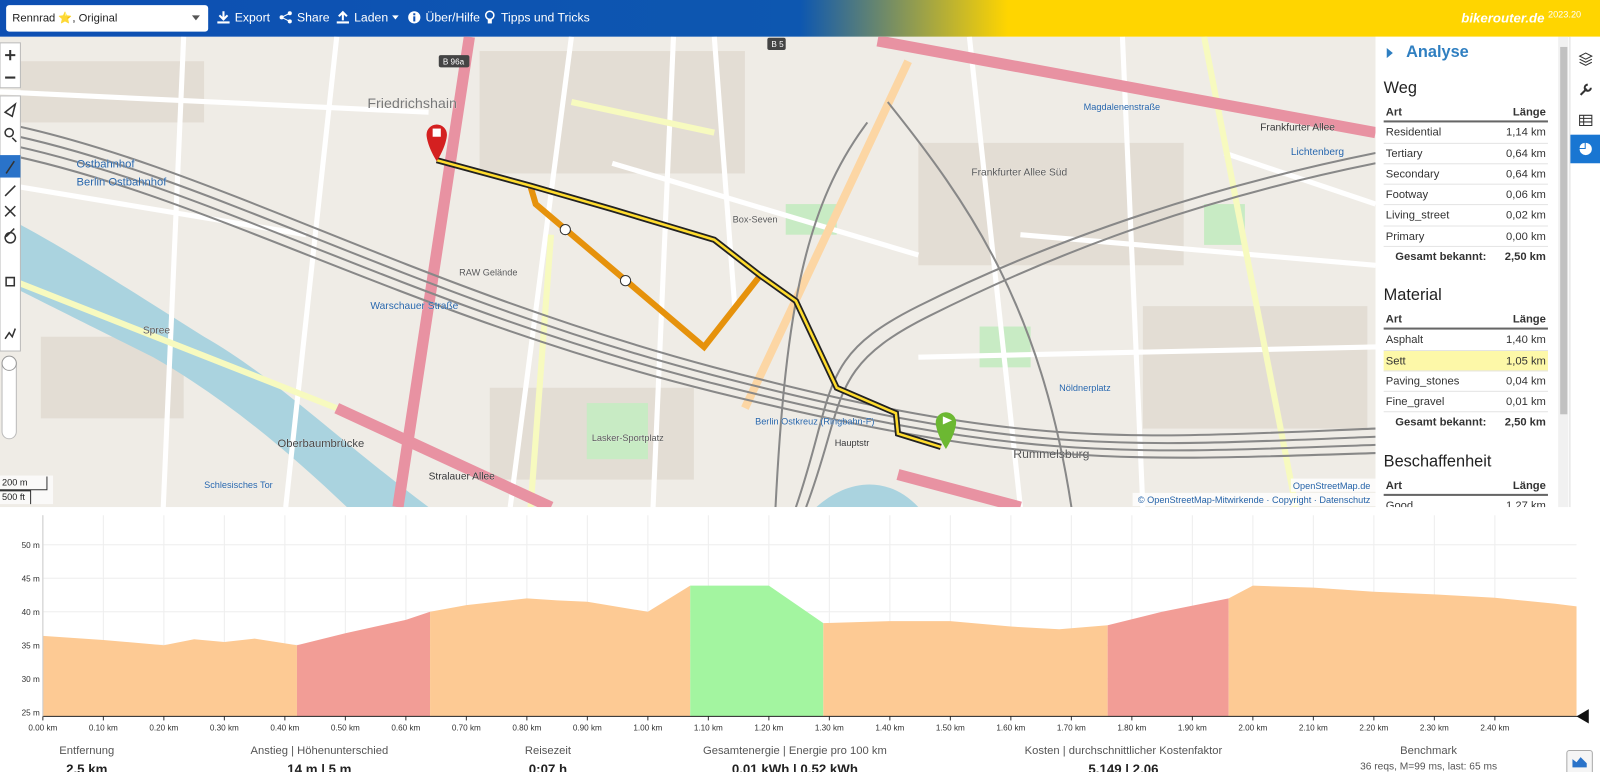  What do you see at coordinates (1465, 154) in the screenshot?
I see `table-row: Tertiary 0,64 km` at bounding box center [1465, 154].